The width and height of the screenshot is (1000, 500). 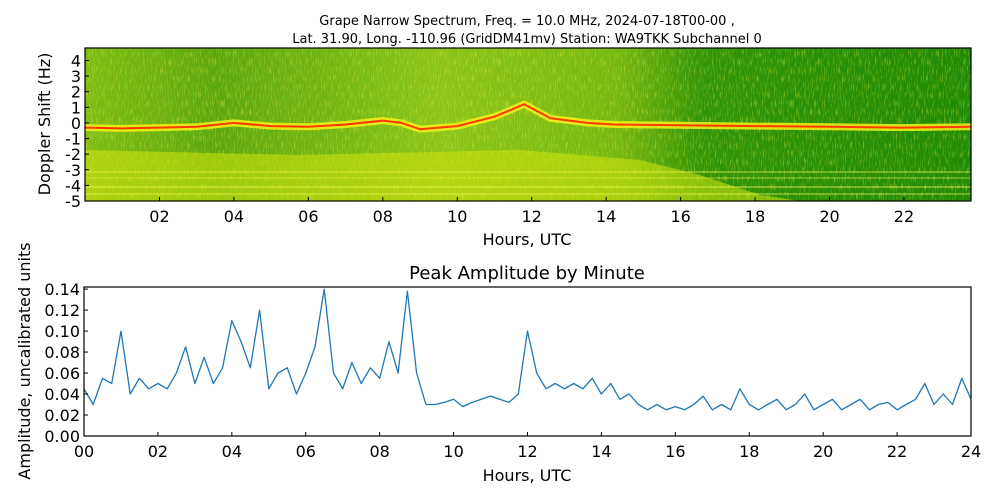 I want to click on spectrogram-lower-band, so click(x=442, y=175).